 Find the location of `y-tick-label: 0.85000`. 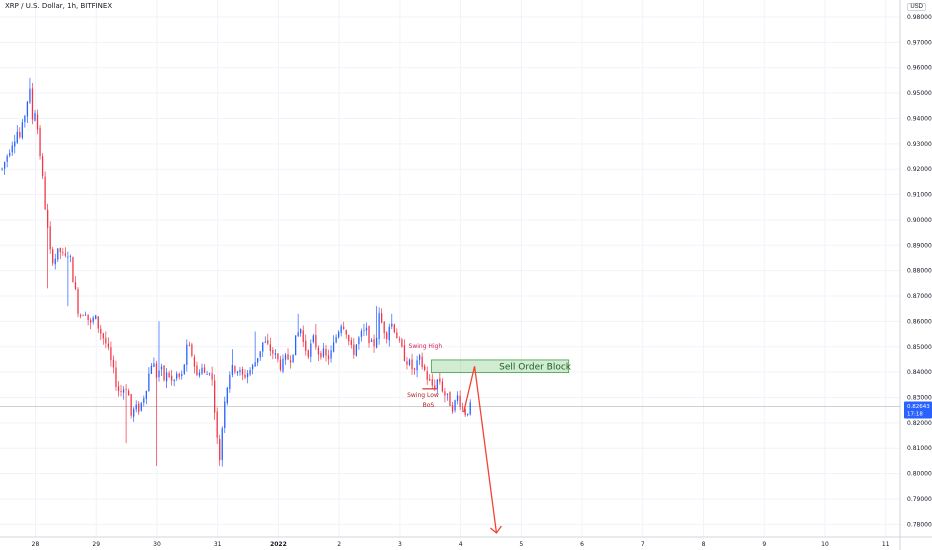

y-tick-label: 0.85000 is located at coordinates (919, 347).